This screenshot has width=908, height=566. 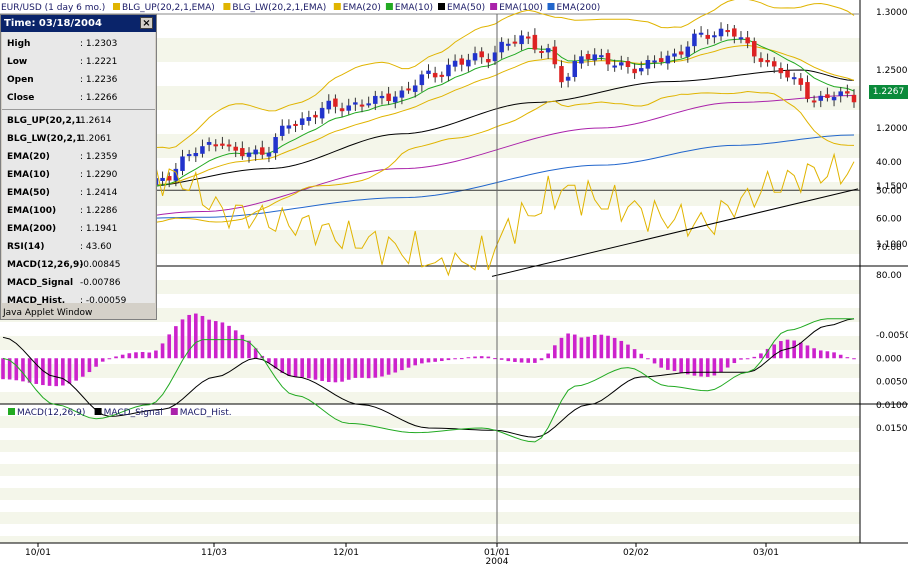 I want to click on close-icon: ×, so click(x=146, y=23).